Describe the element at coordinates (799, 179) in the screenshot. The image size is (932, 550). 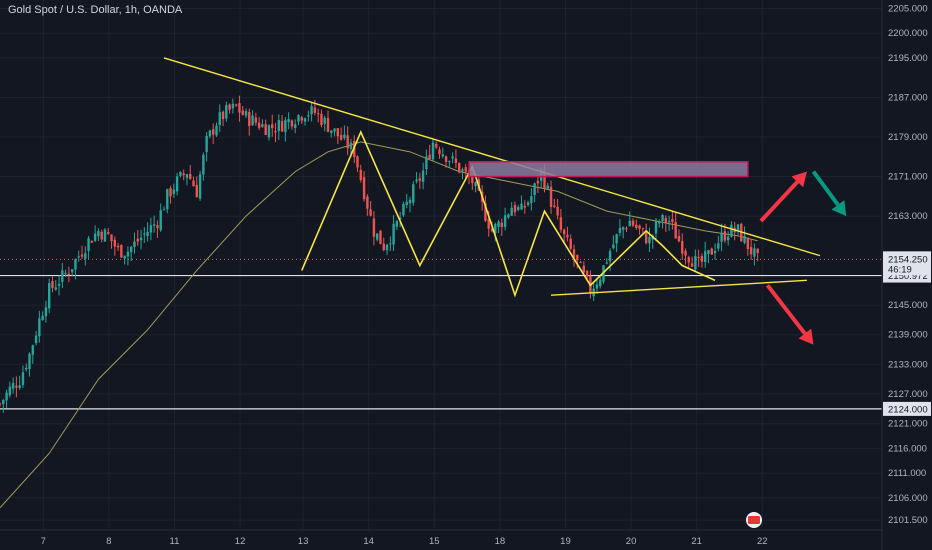
I see `arrow-head` at that location.